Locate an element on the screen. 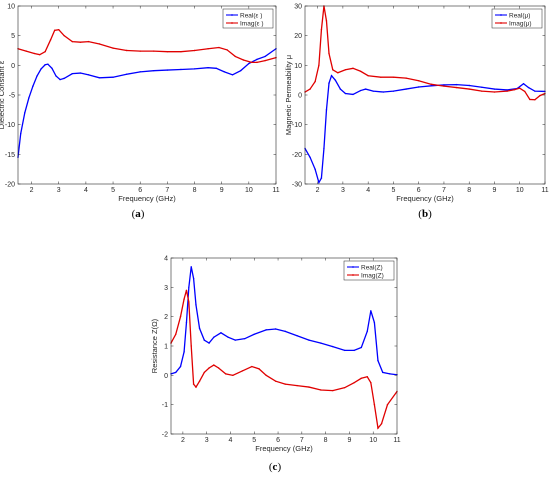 The width and height of the screenshot is (550, 479). y-tick-label: -10 is located at coordinates (10, 125).